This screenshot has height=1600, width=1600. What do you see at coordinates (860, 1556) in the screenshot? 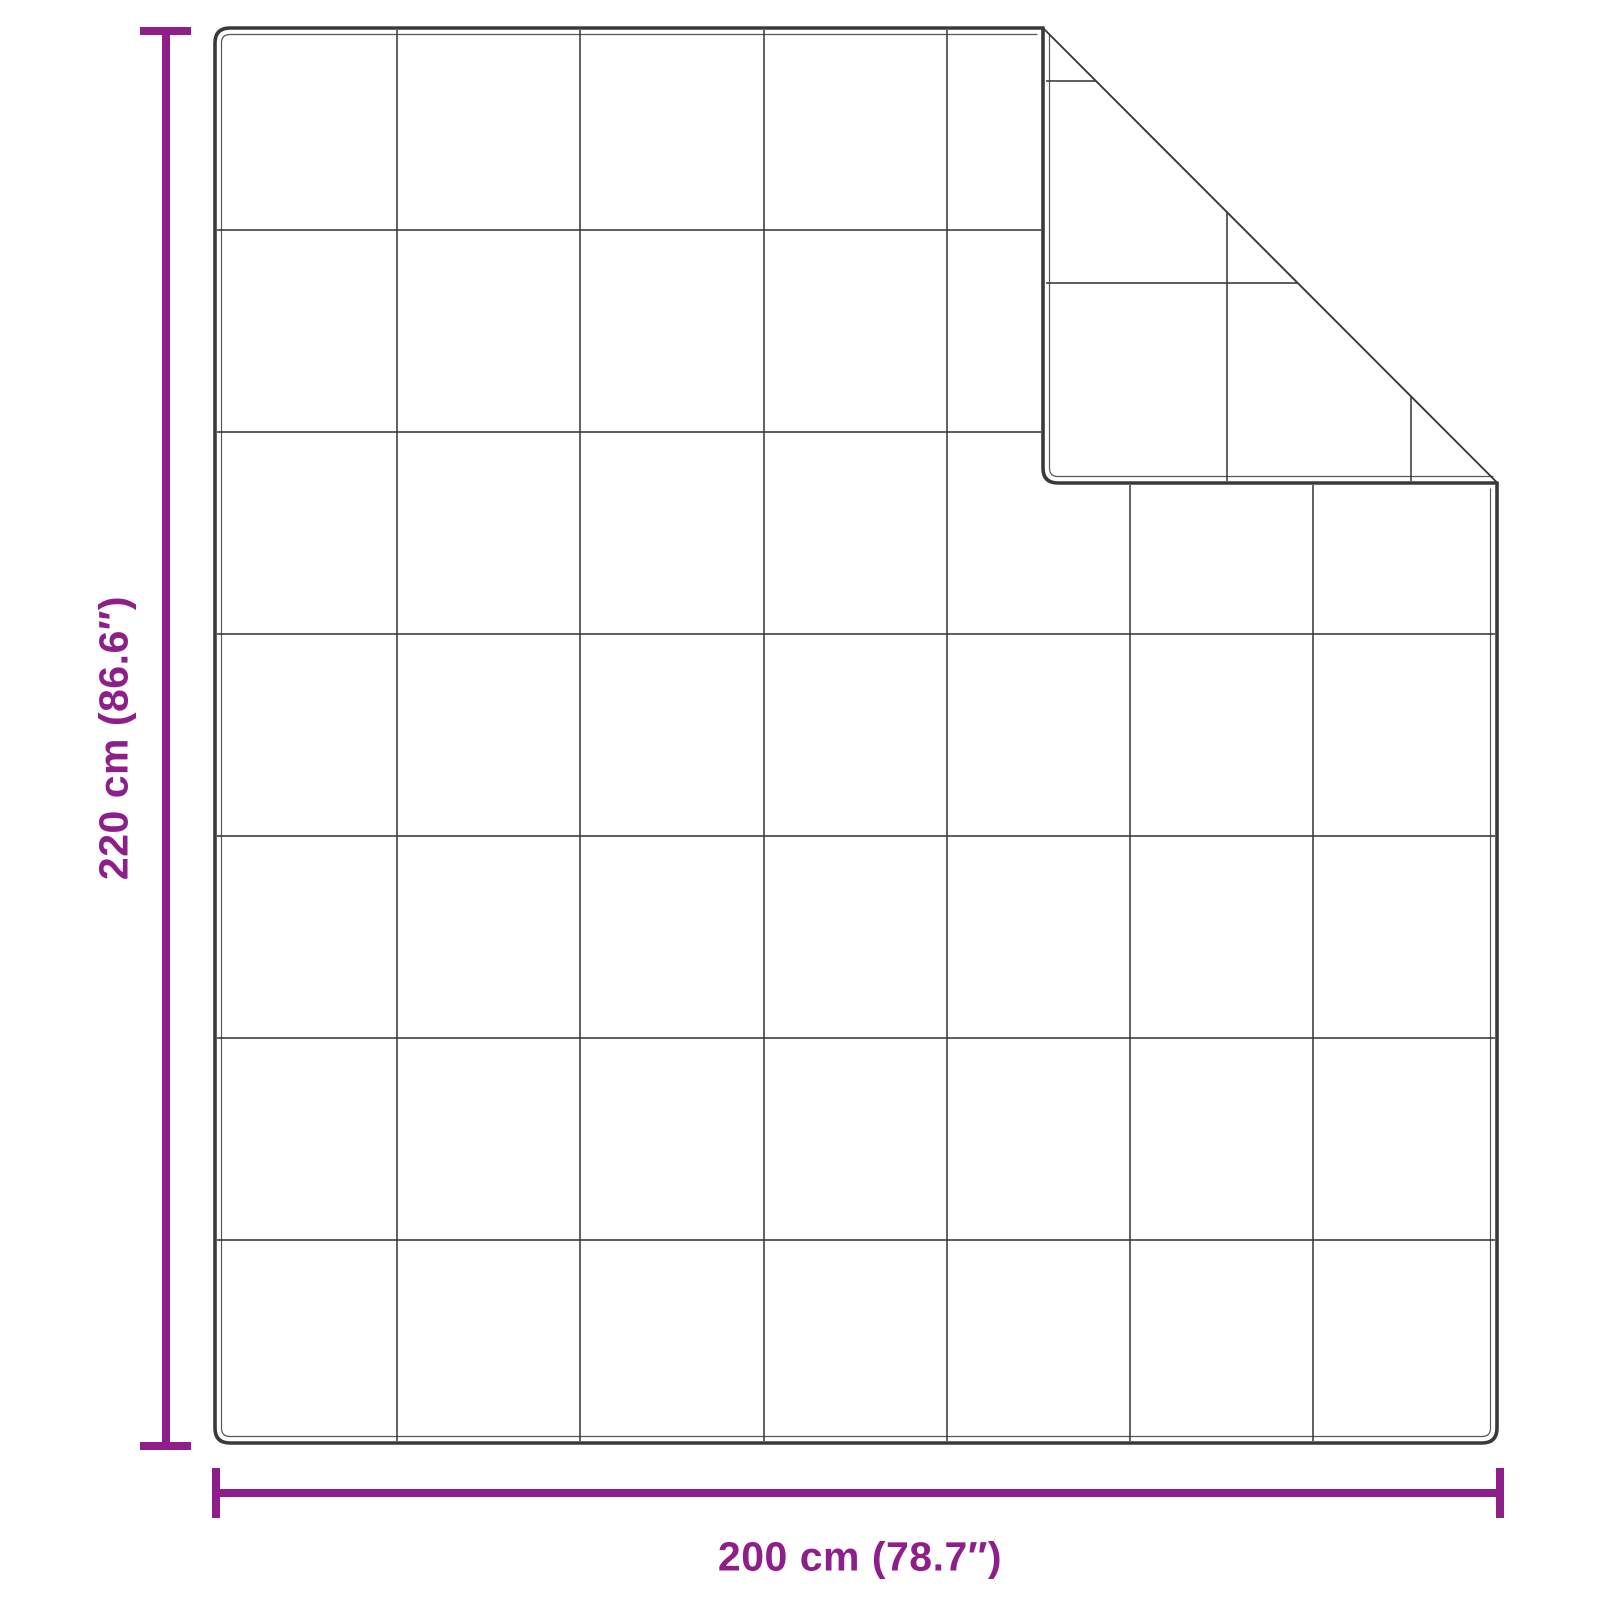
I see `width-dimension-label: 200 cm (78.7″)` at bounding box center [860, 1556].